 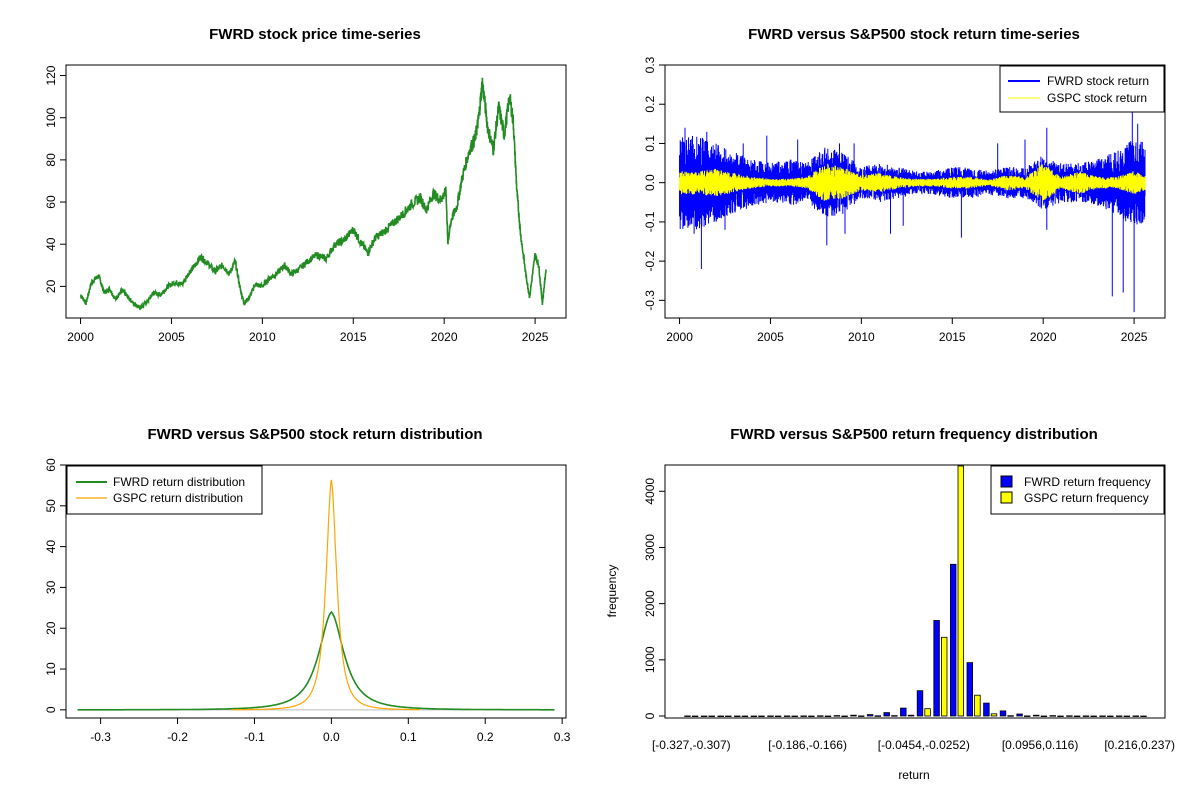 I want to click on legend-swatch-gspc, so click(x=1006, y=497).